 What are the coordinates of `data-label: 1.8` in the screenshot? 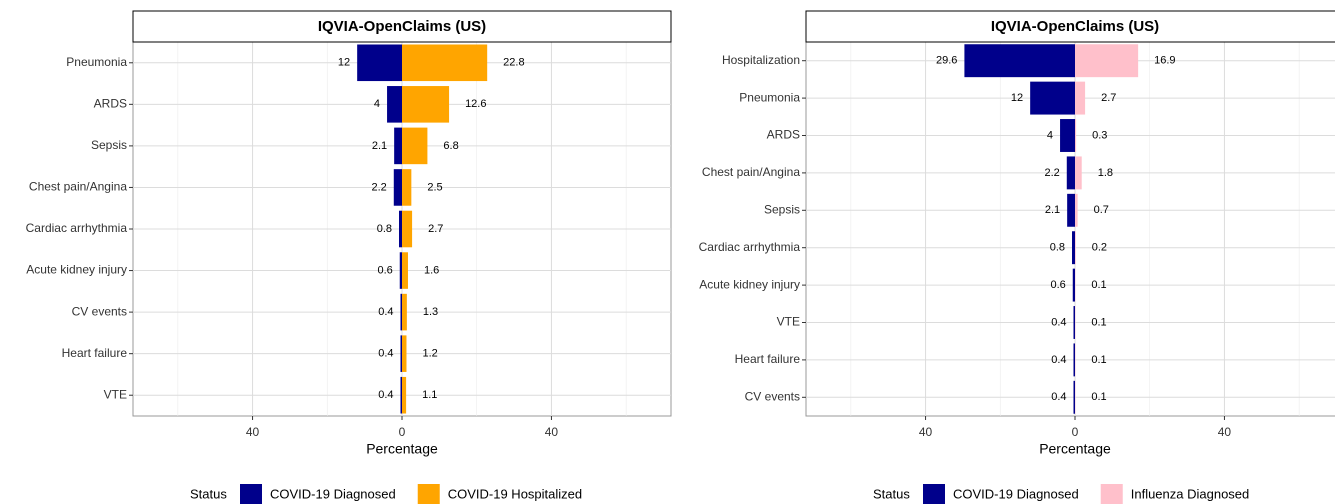 It's located at (1105, 173).